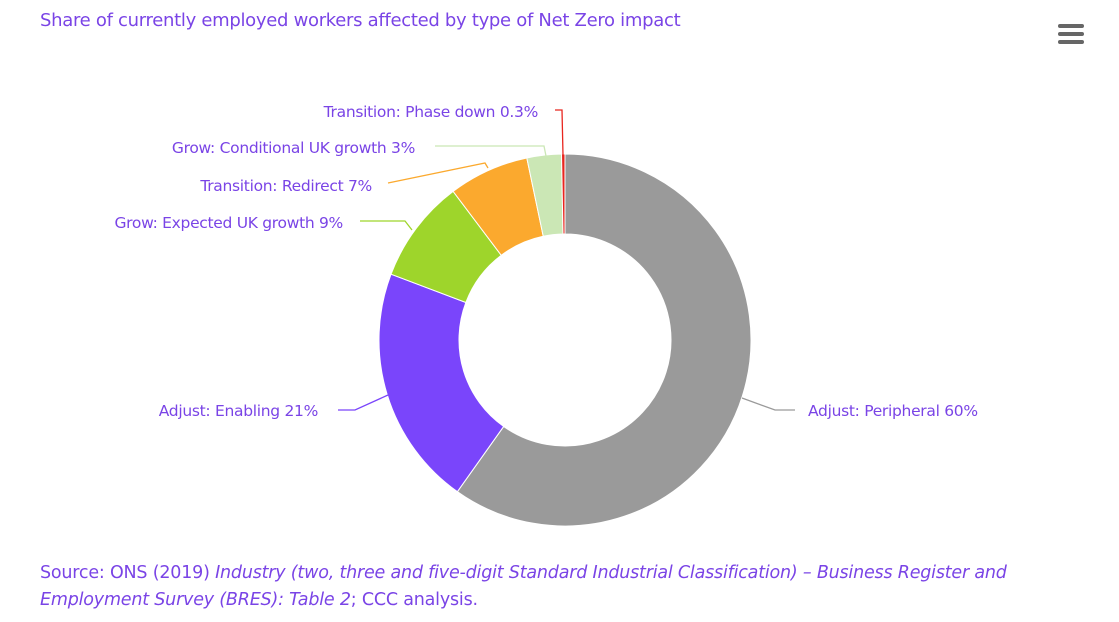 This screenshot has height=622, width=1119. I want to click on data-label: Transition: Phase down 0.3%, so click(430, 112).